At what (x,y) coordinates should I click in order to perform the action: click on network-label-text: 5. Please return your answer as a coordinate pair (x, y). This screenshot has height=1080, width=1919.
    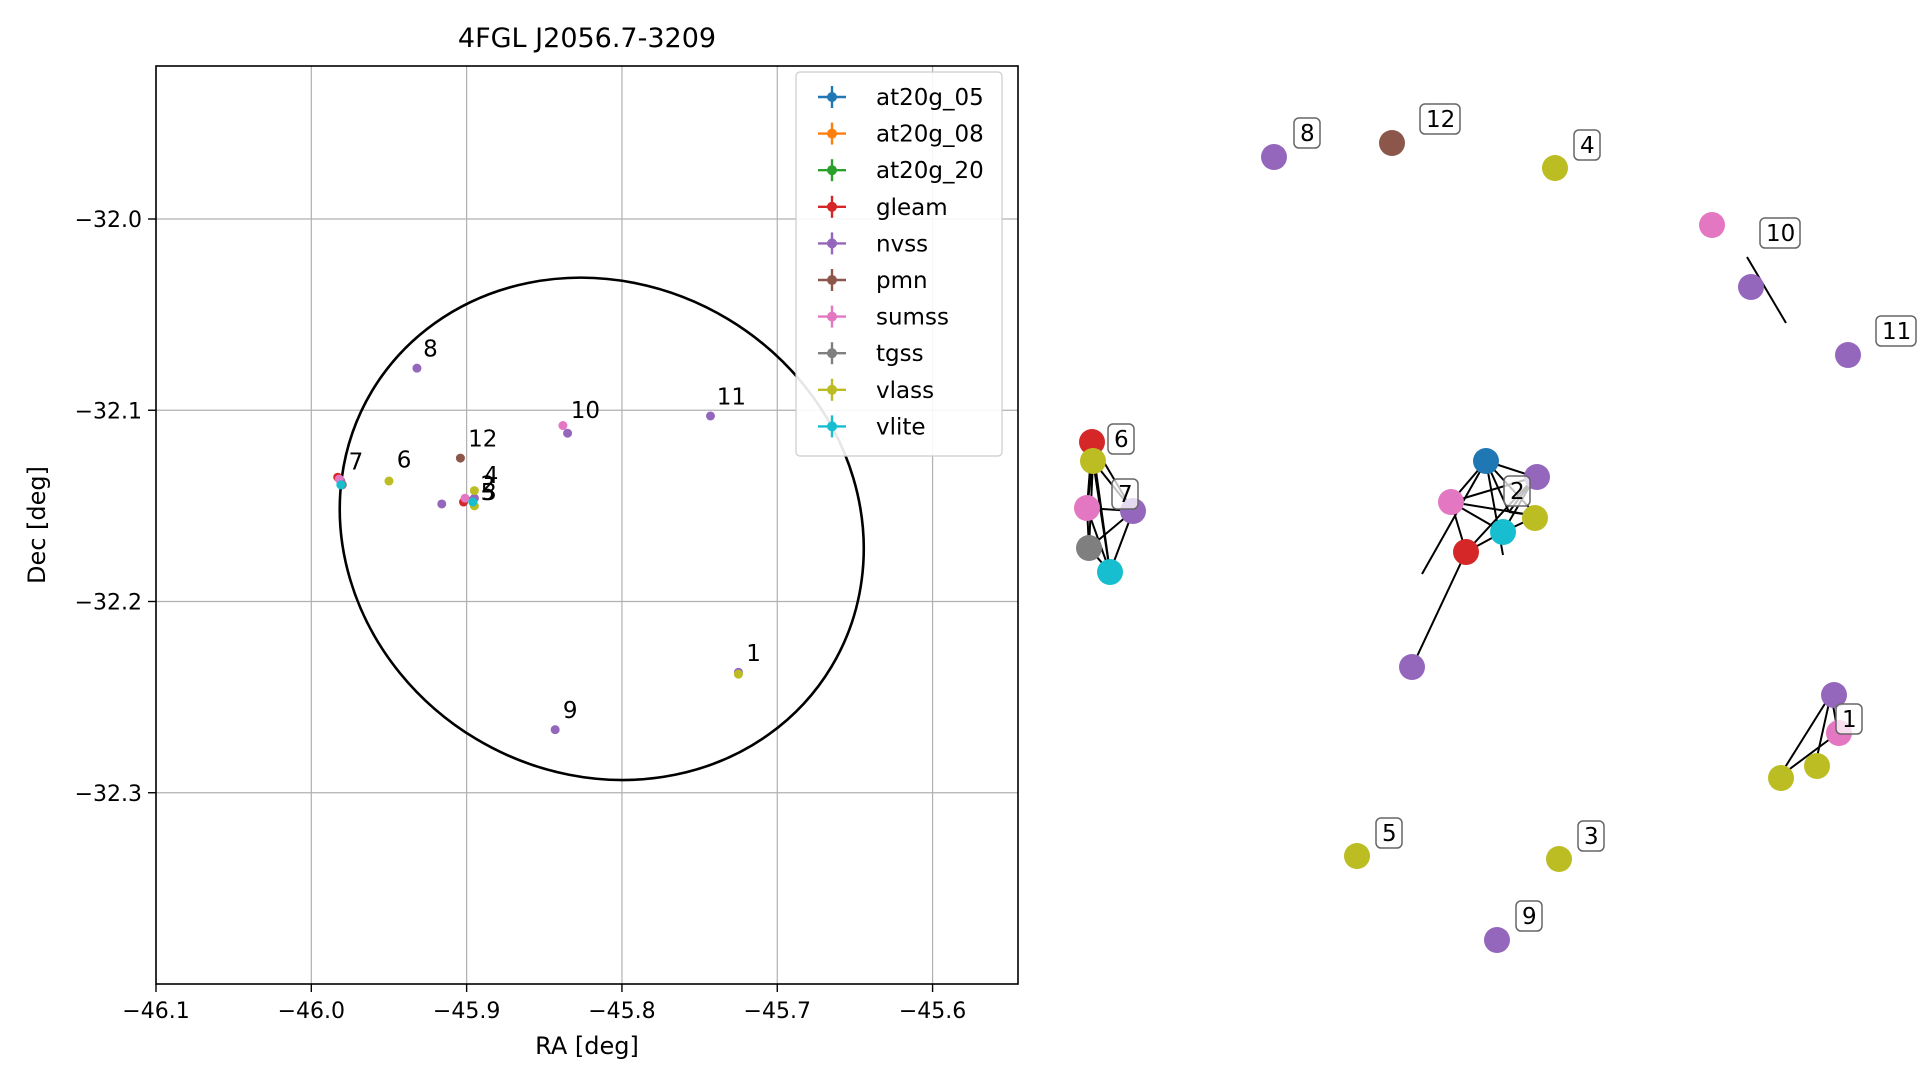
    Looking at the image, I should click on (1389, 834).